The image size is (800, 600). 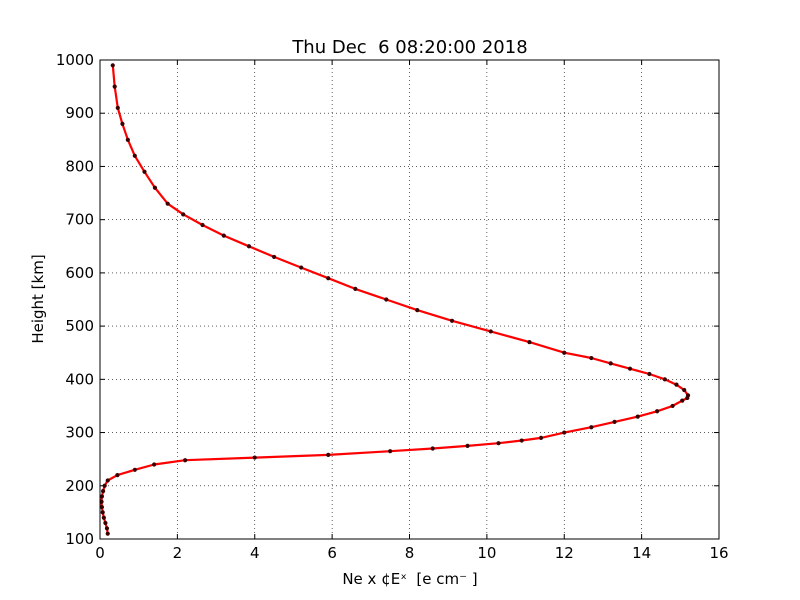 I want to click on y-tick-label: 700, so click(x=79, y=220).